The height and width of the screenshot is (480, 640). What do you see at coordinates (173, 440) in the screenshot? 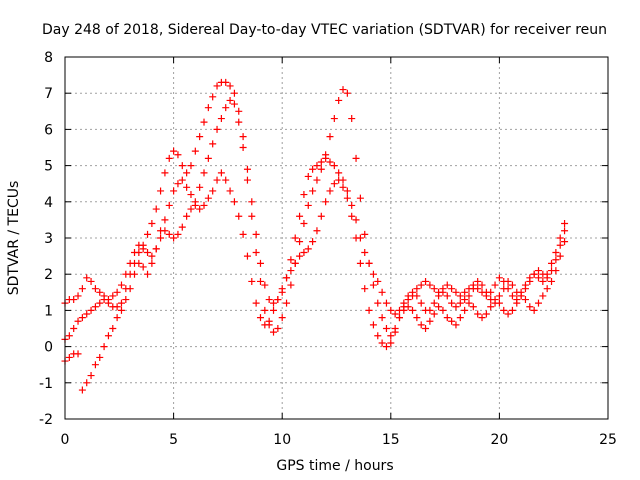
I see `x-tick-label: 5` at bounding box center [173, 440].